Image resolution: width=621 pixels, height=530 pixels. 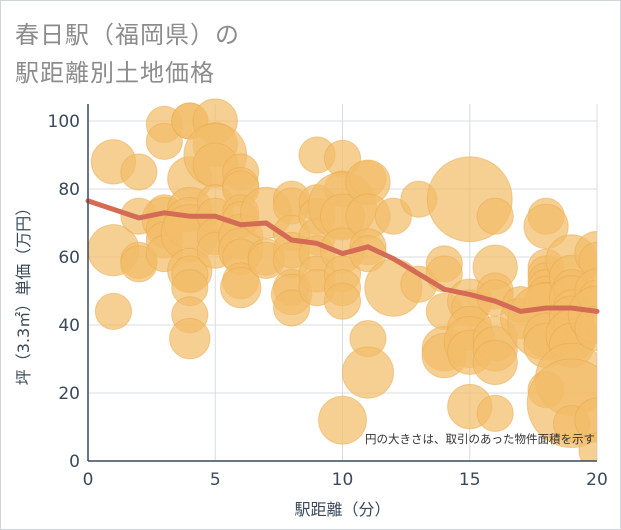 I want to click on y-tick-label: 60, so click(x=69, y=258).